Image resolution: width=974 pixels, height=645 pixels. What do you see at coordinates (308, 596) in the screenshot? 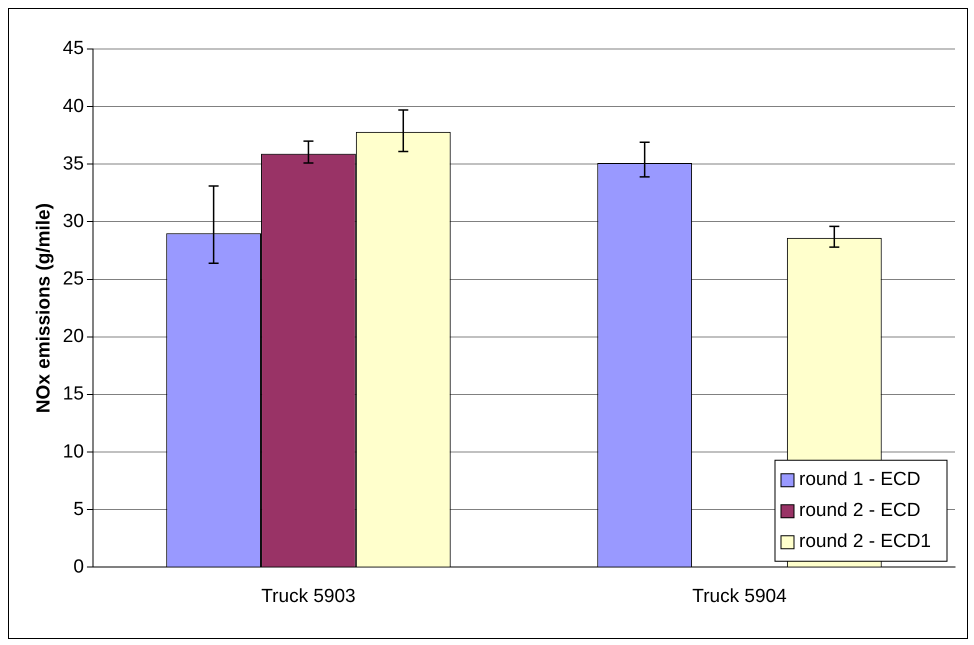
I see `x-tick-label: Truck 5903` at bounding box center [308, 596].